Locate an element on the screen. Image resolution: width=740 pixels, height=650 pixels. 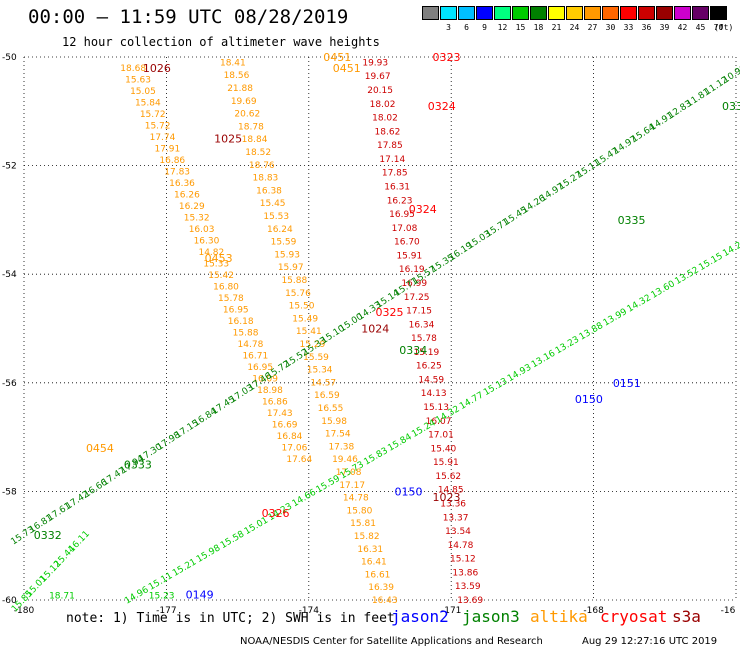
wave-height-value: 16.43 is located at coordinates (385, 601).